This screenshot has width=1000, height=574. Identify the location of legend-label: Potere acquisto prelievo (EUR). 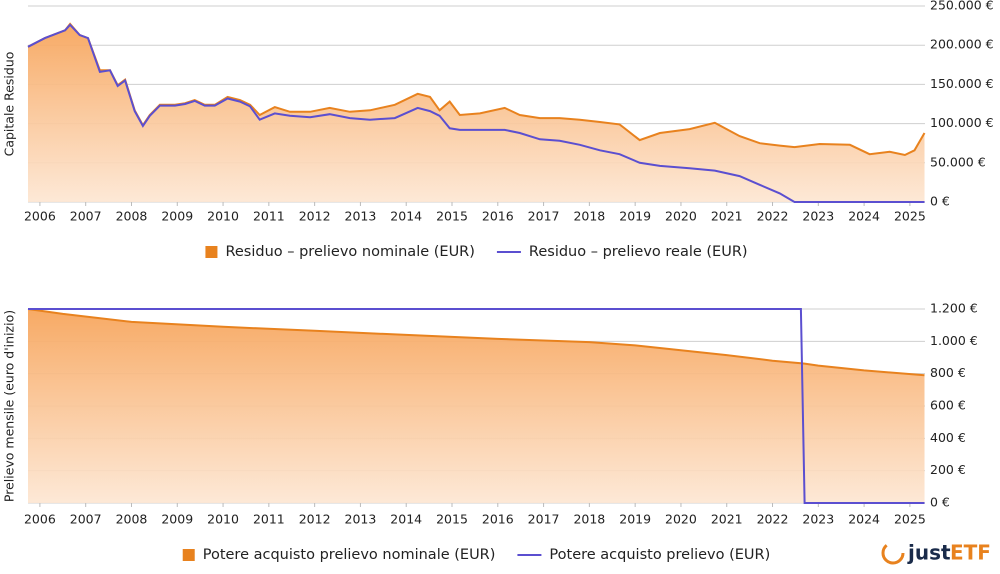
(659, 555).